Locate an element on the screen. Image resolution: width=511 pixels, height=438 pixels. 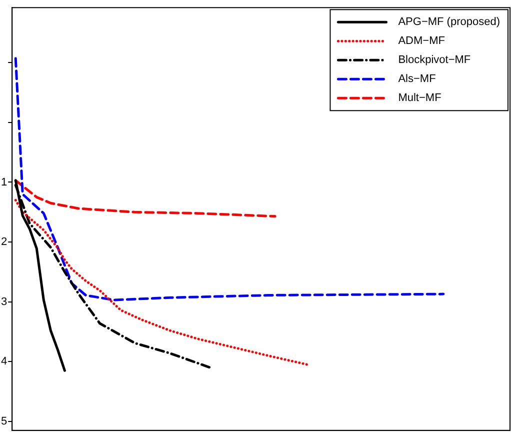
y-tick-label: 5 is located at coordinates (4, 421).